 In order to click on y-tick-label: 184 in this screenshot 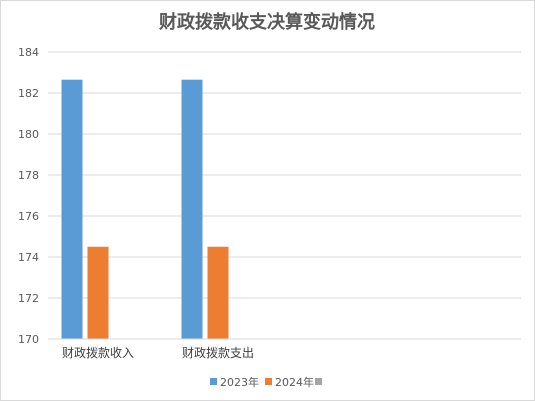, I will do `click(28, 52)`.